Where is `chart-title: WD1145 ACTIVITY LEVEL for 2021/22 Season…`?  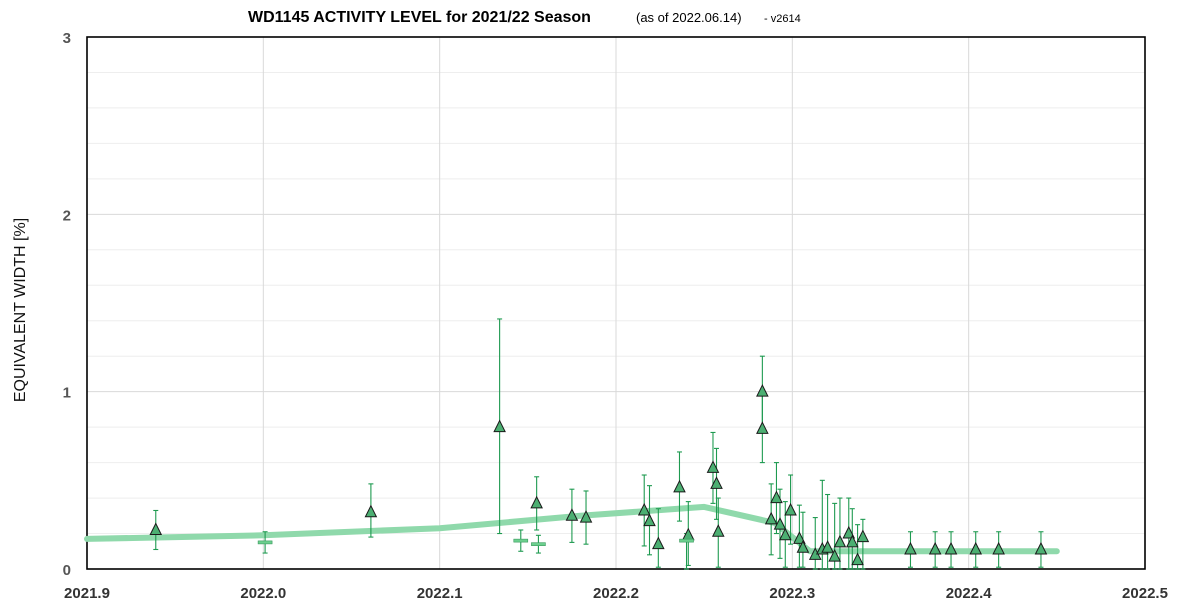 chart-title: WD1145 ACTIVITY LEVEL for 2021/22 Season… is located at coordinates (524, 17).